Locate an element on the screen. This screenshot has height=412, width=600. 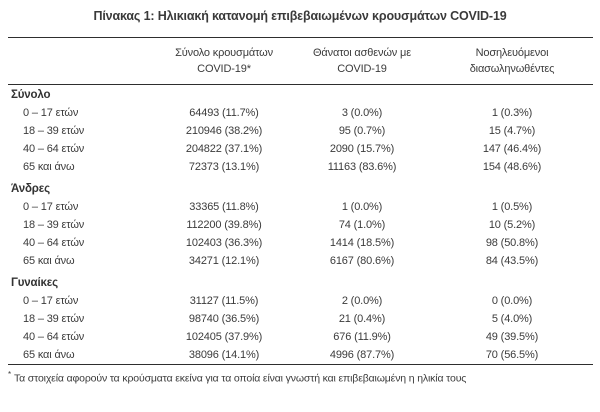
intubated-value: 1 (0.3%) is located at coordinates (512, 113).